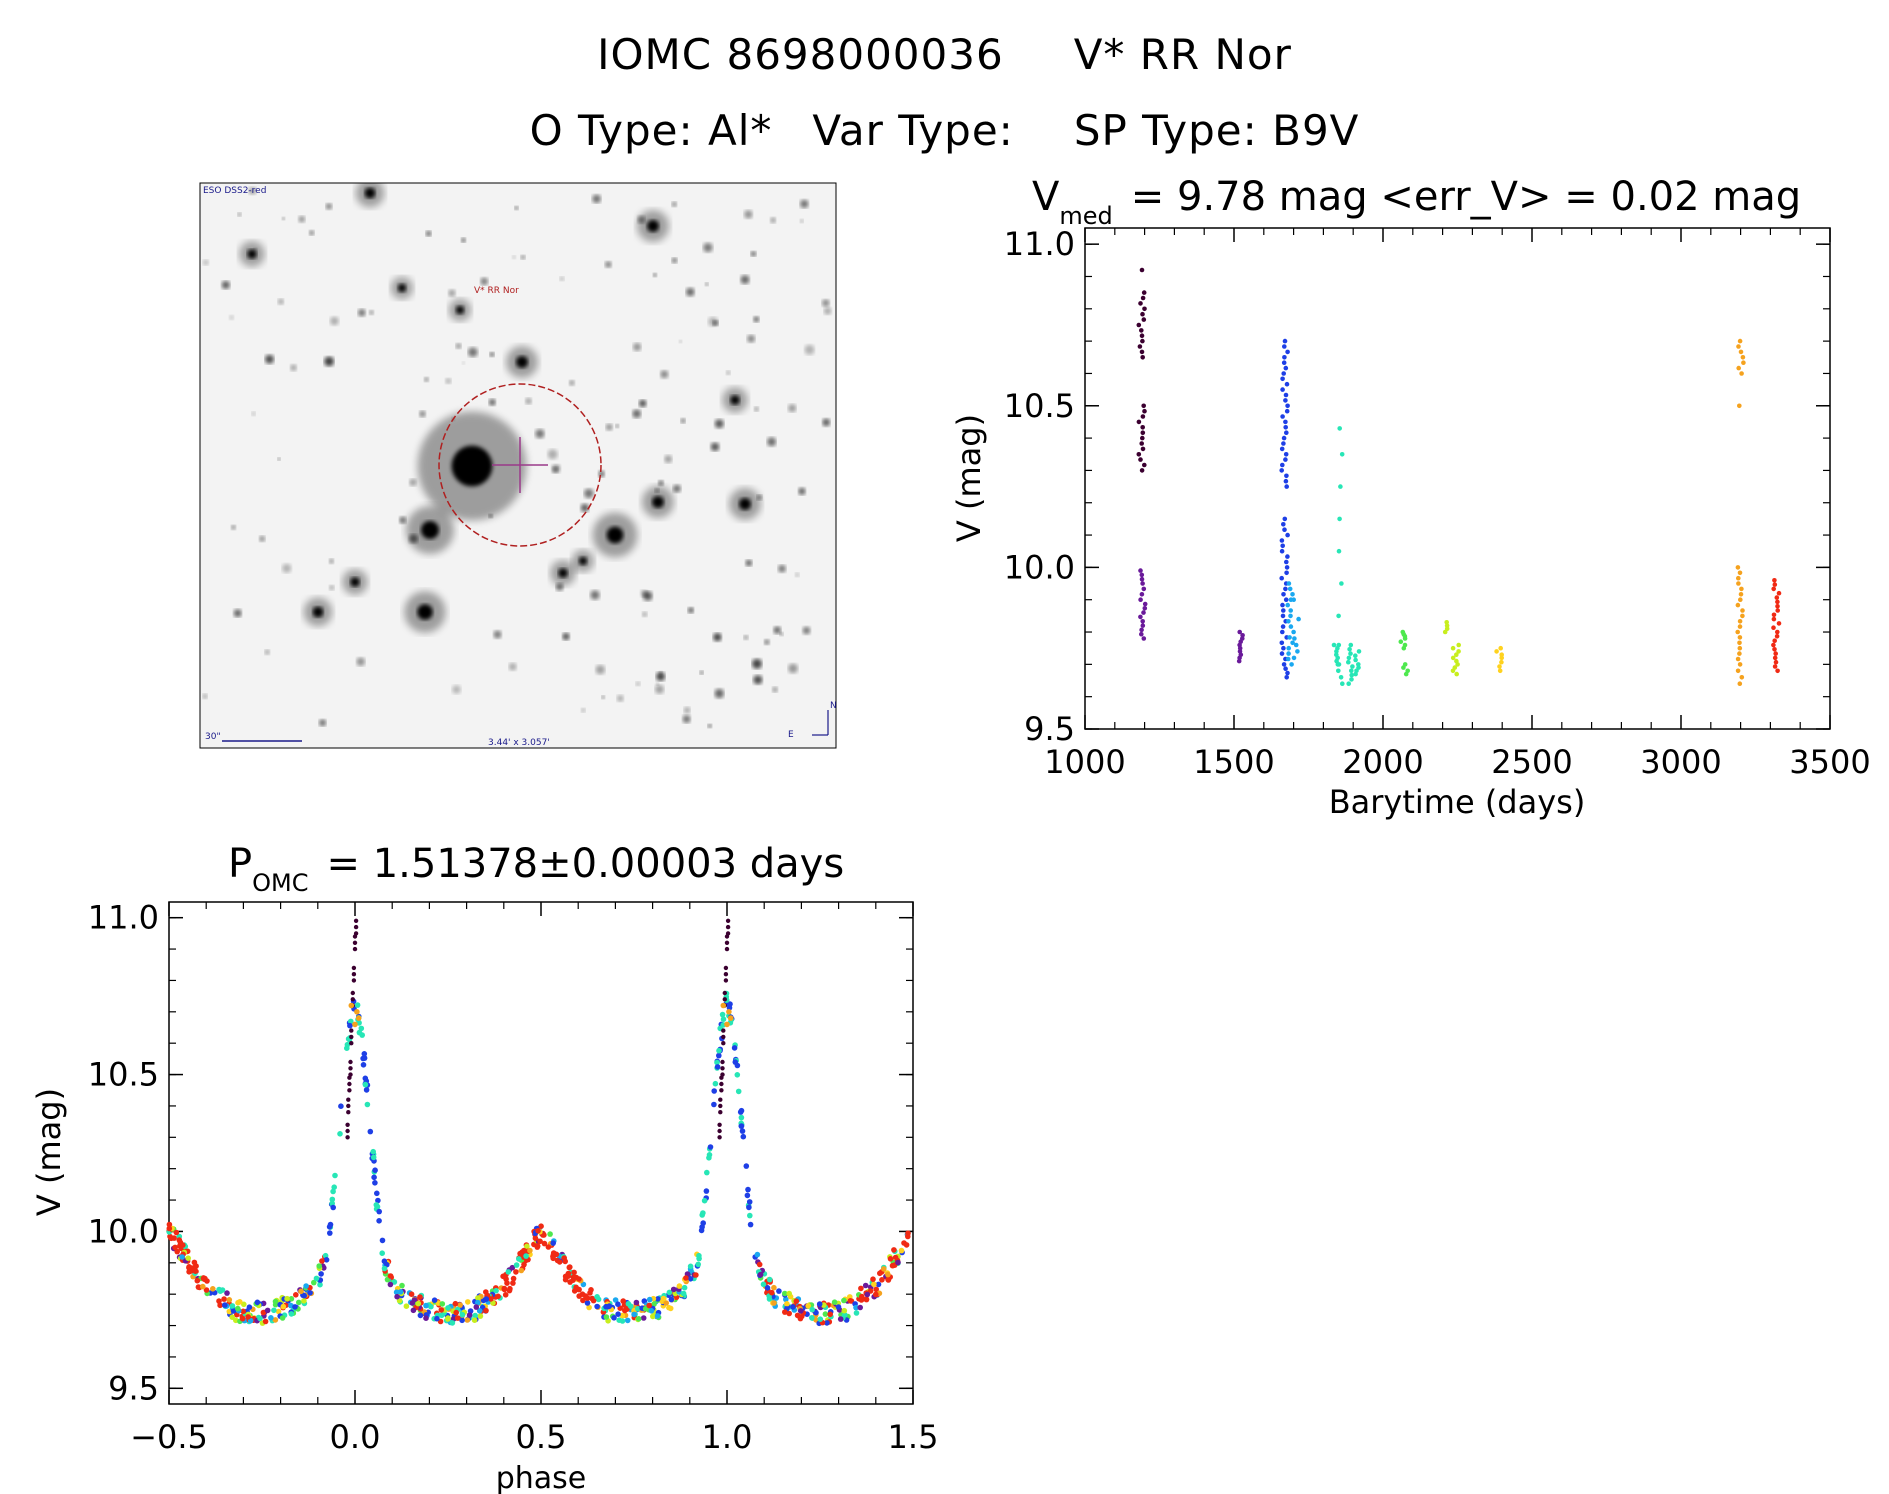 The height and width of the screenshot is (1494, 1889). Describe the element at coordinates (1382, 762) in the screenshot. I see `ts-xtick-label: 2000` at that location.